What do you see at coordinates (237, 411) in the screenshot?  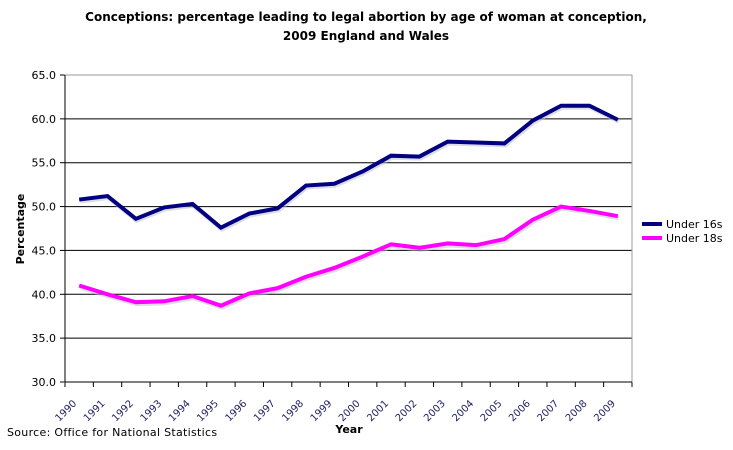 I see `x-tick-label: 1996` at bounding box center [237, 411].